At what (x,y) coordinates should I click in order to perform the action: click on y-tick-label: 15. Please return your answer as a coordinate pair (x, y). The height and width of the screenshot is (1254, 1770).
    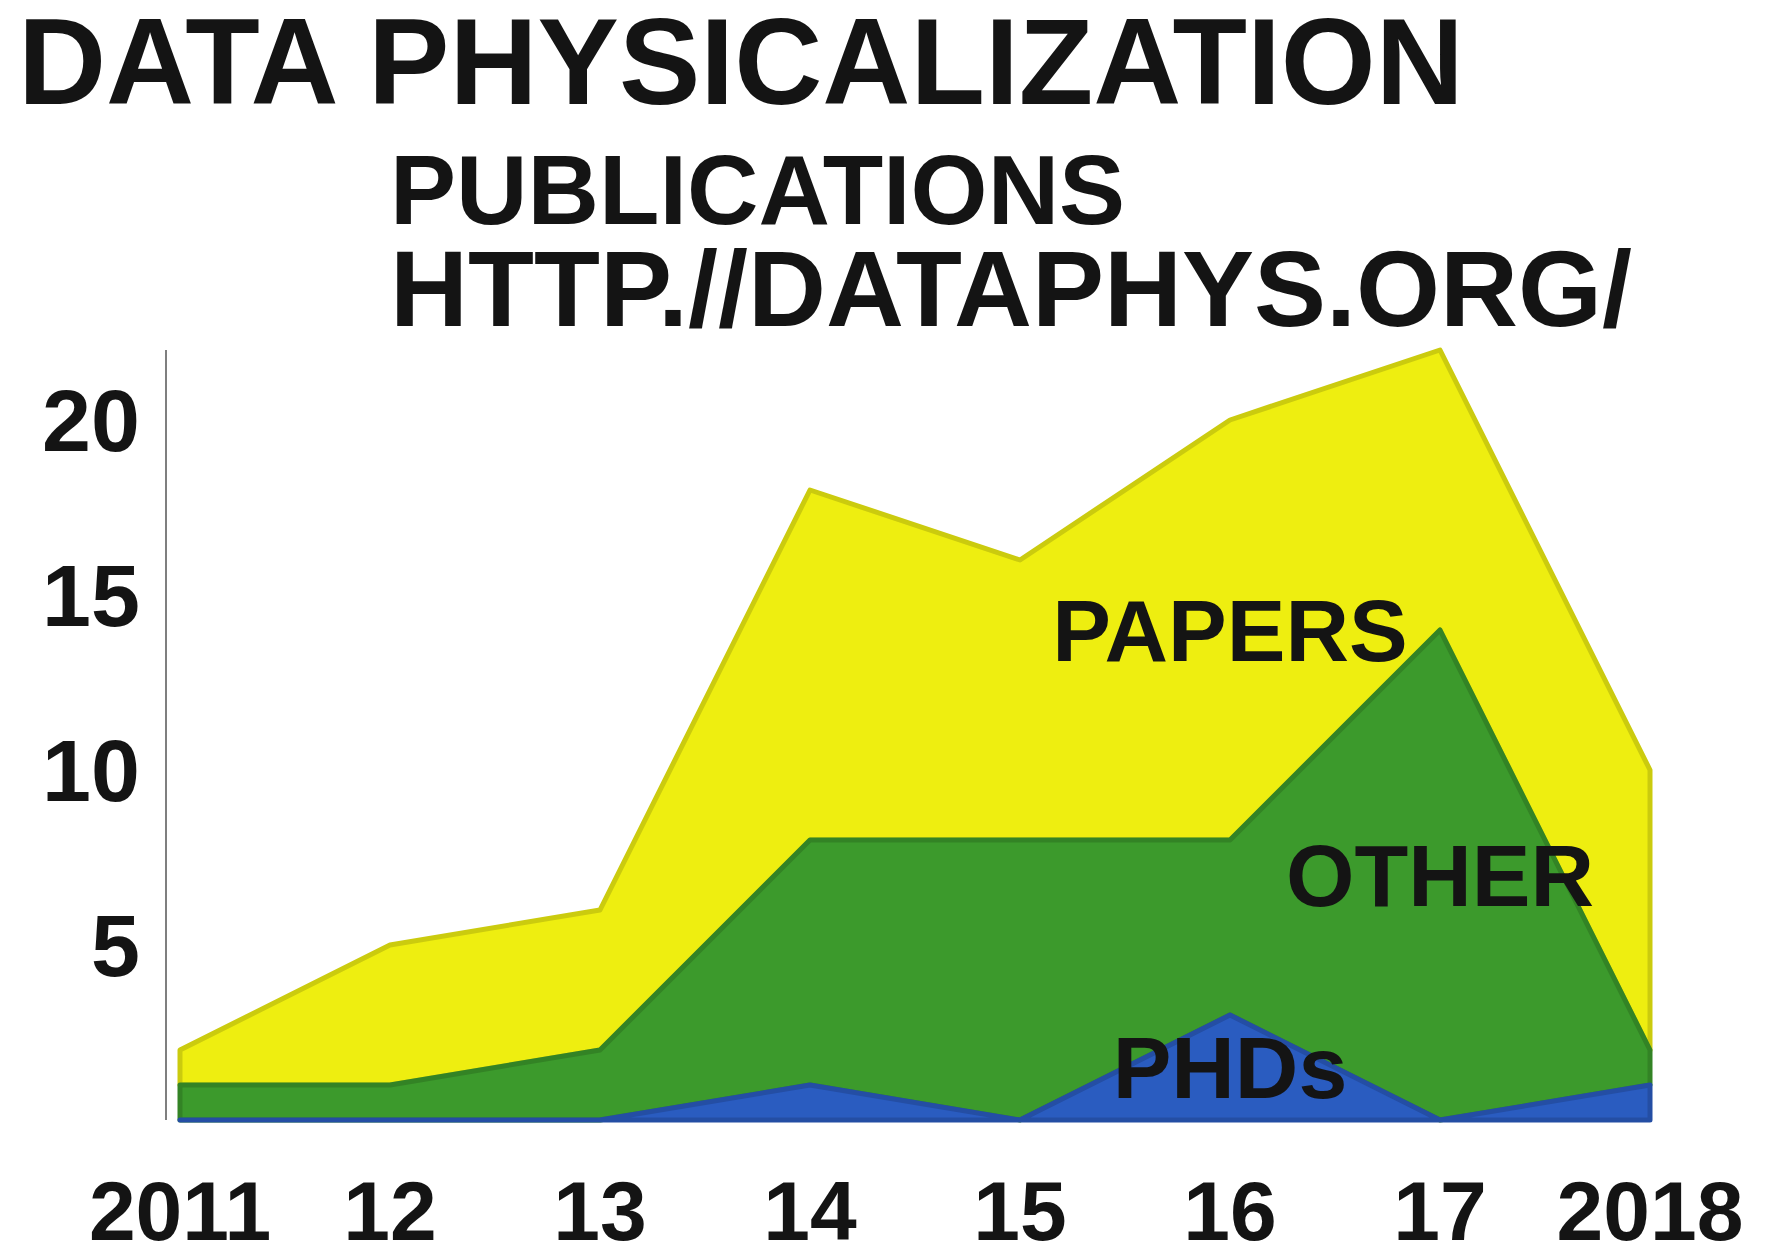
    Looking at the image, I should click on (91, 595).